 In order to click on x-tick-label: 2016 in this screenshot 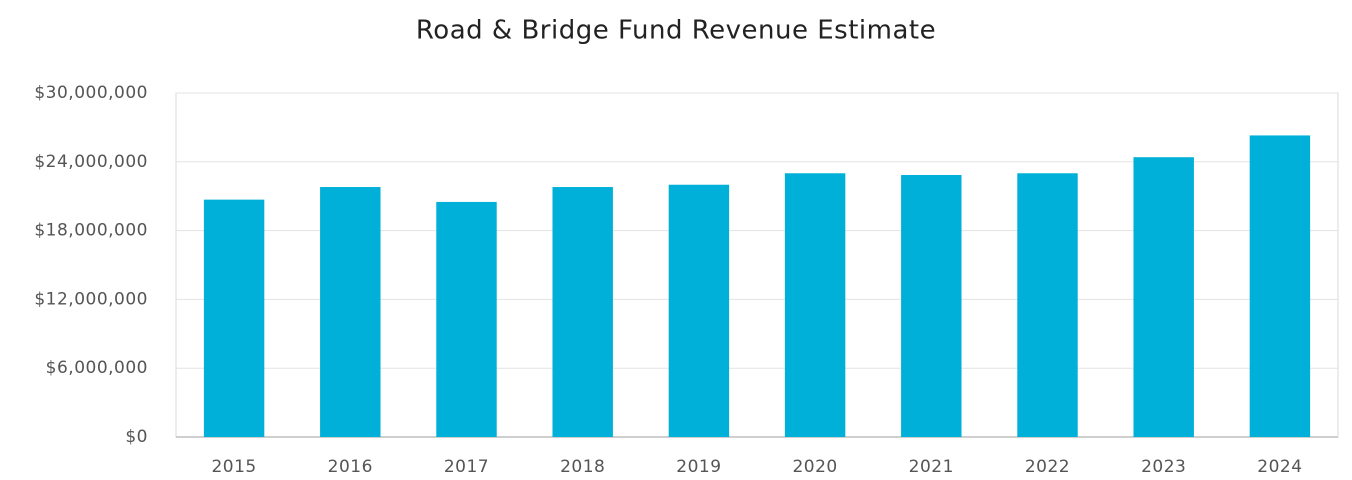, I will do `click(350, 467)`.